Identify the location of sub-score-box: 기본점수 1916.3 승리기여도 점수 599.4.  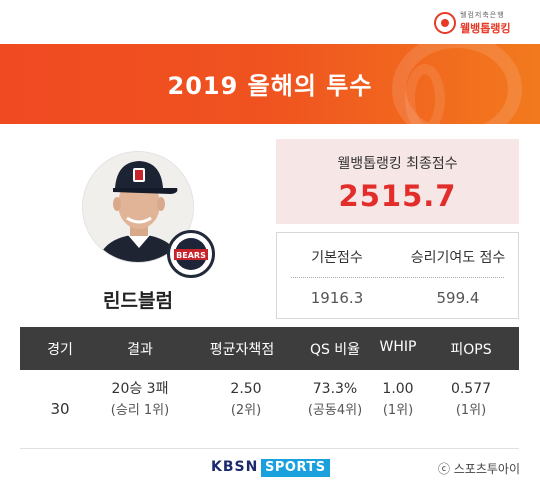
(397, 275).